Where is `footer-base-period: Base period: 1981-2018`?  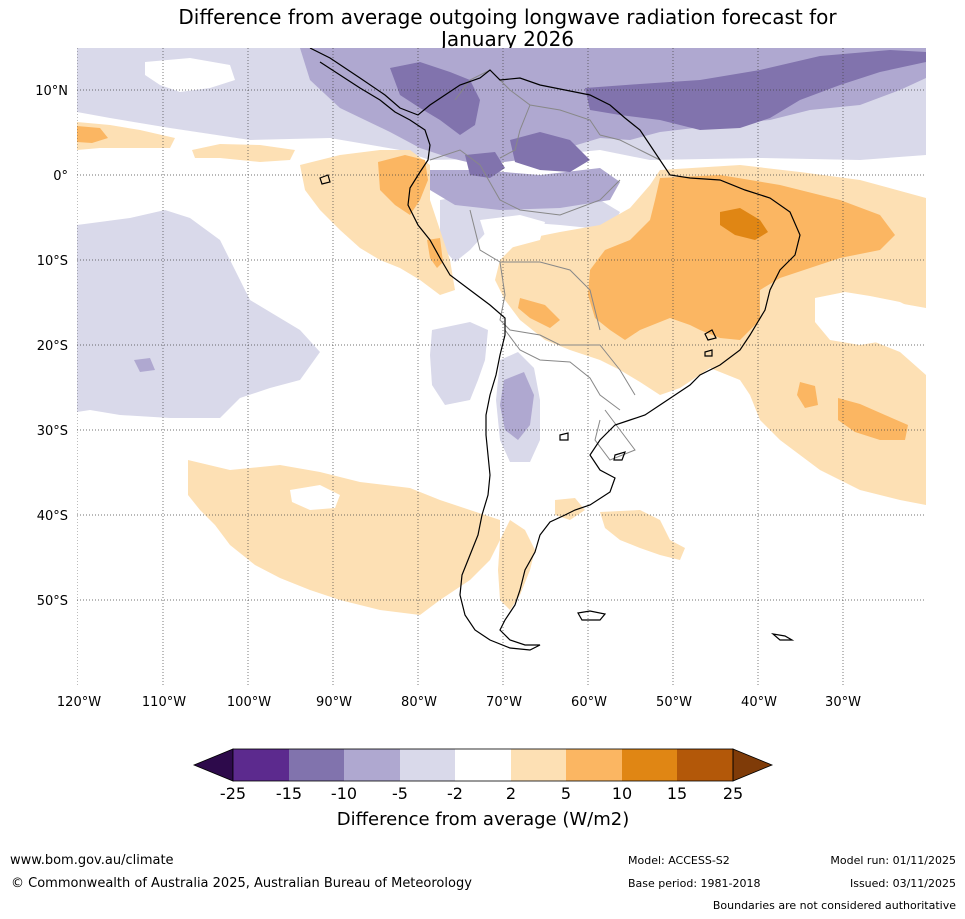
footer-base-period: Base period: 1981-2018 is located at coordinates (694, 883).